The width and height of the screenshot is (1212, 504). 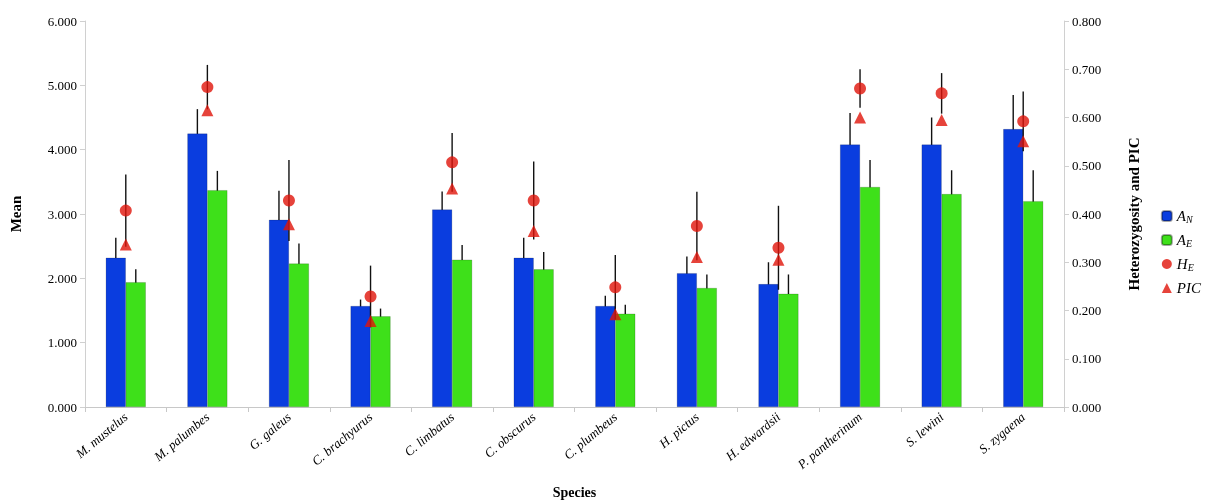 What do you see at coordinates (62, 214) in the screenshot?
I see `y-tick-label: 3.000` at bounding box center [62, 214].